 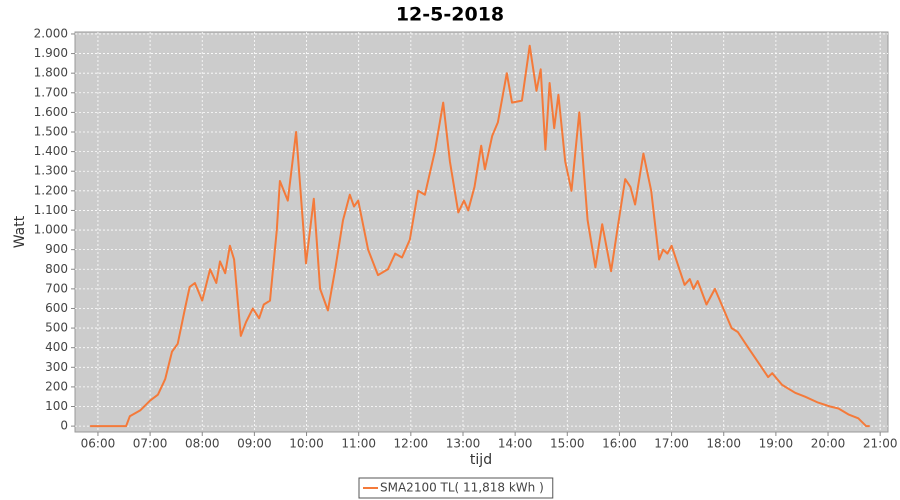 I want to click on y-tick-label: 900, so click(x=56, y=249).